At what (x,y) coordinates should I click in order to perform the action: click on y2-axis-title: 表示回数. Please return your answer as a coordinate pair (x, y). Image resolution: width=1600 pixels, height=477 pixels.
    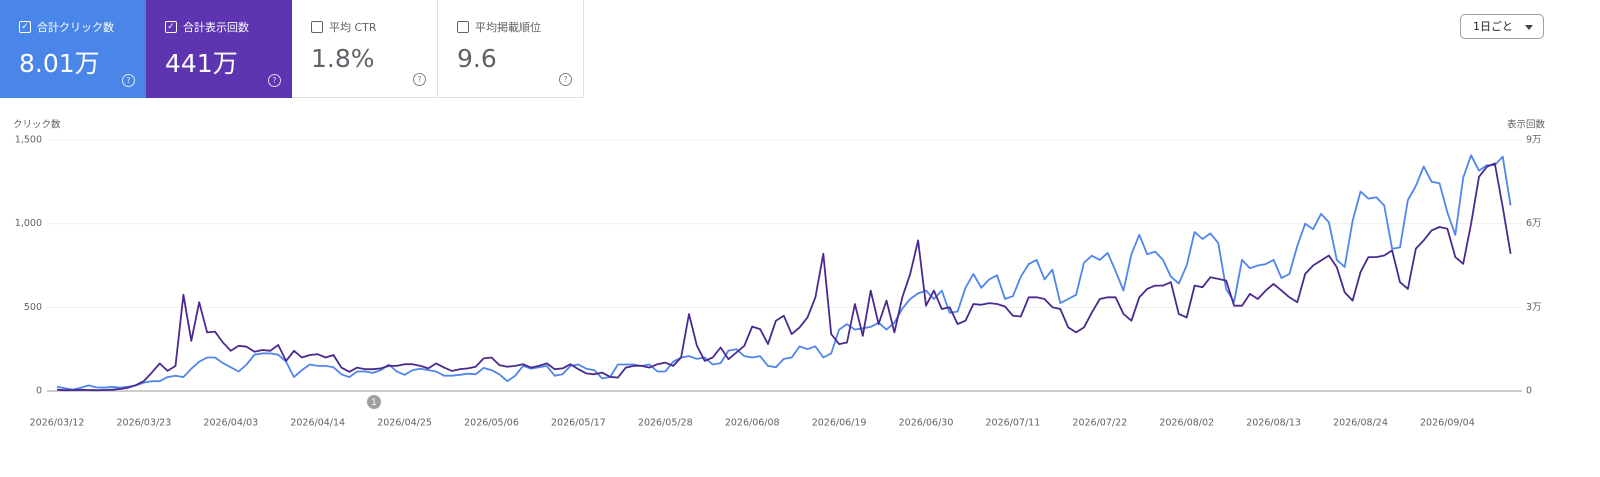
    Looking at the image, I should click on (1526, 125).